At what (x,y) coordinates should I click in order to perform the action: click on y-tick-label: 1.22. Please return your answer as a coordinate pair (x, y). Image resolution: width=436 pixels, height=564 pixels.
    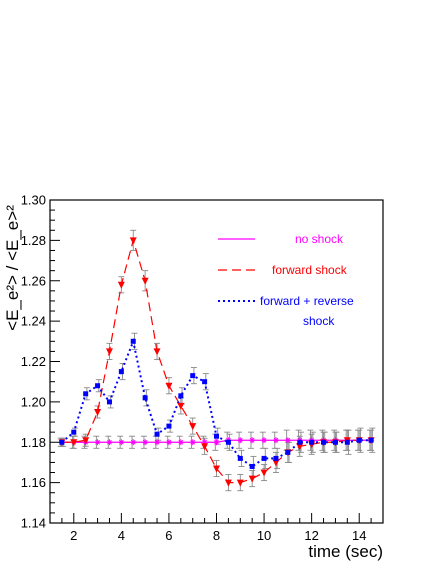
    Looking at the image, I should click on (33, 361).